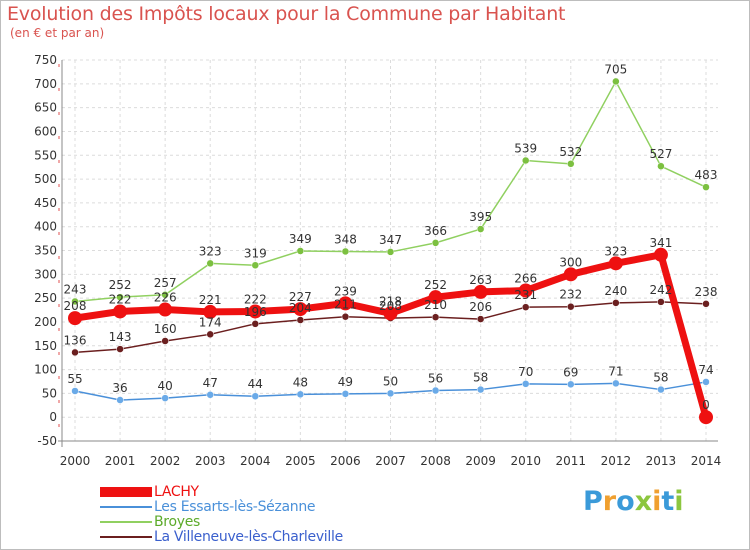 This screenshot has width=750, height=550. What do you see at coordinates (255, 384) in the screenshot?
I see `data-label-les-essarts-l-s-s-zanne: 44` at bounding box center [255, 384].